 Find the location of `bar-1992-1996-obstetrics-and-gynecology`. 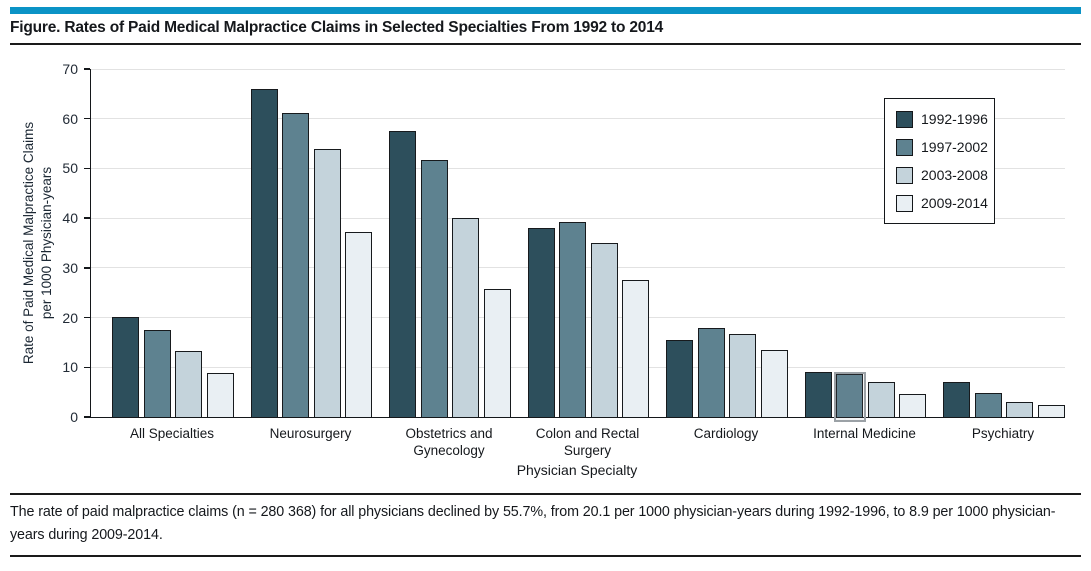

bar-1992-1996-obstetrics-and-gynecology is located at coordinates (402, 274).